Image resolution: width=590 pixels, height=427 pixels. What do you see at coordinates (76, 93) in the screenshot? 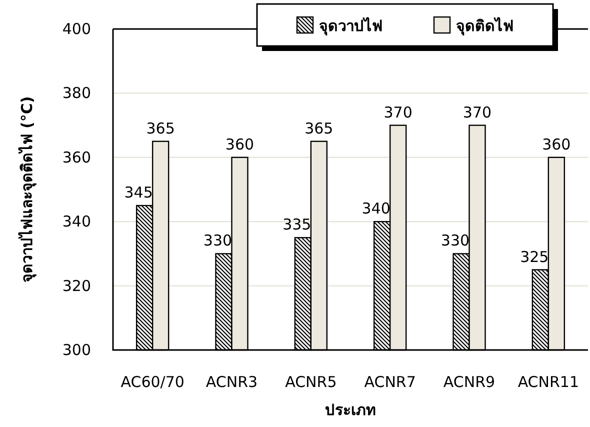
I see `y-tick-label: 380` at bounding box center [76, 93].